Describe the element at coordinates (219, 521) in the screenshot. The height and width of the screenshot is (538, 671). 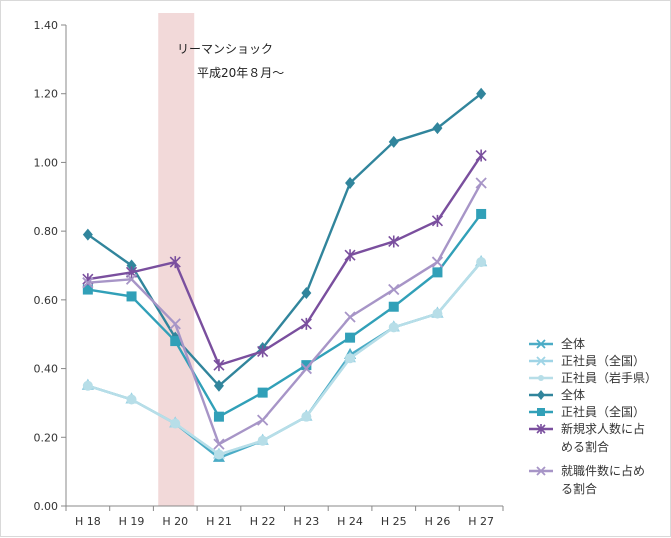
I see `x-tick-label: H 21` at that location.